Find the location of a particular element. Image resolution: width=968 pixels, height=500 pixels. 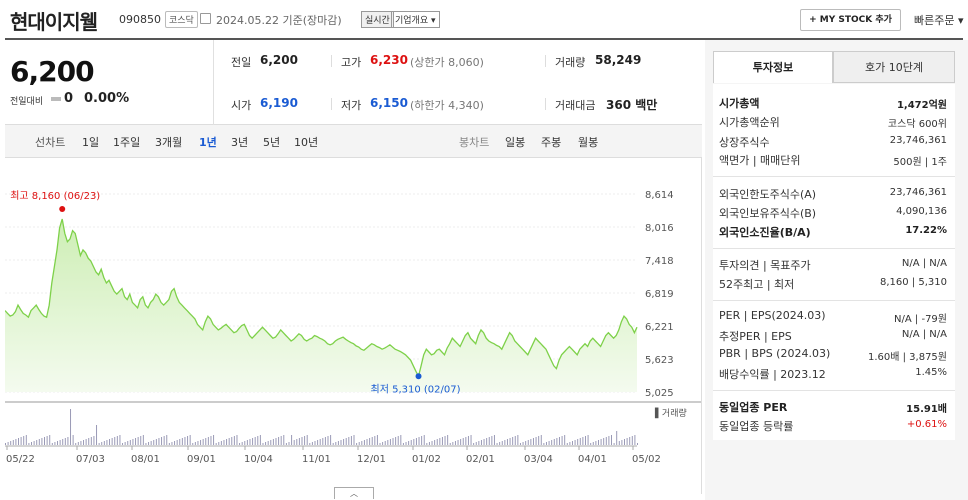

mystock-add-button: + MY STOCK 추가 is located at coordinates (850, 20).